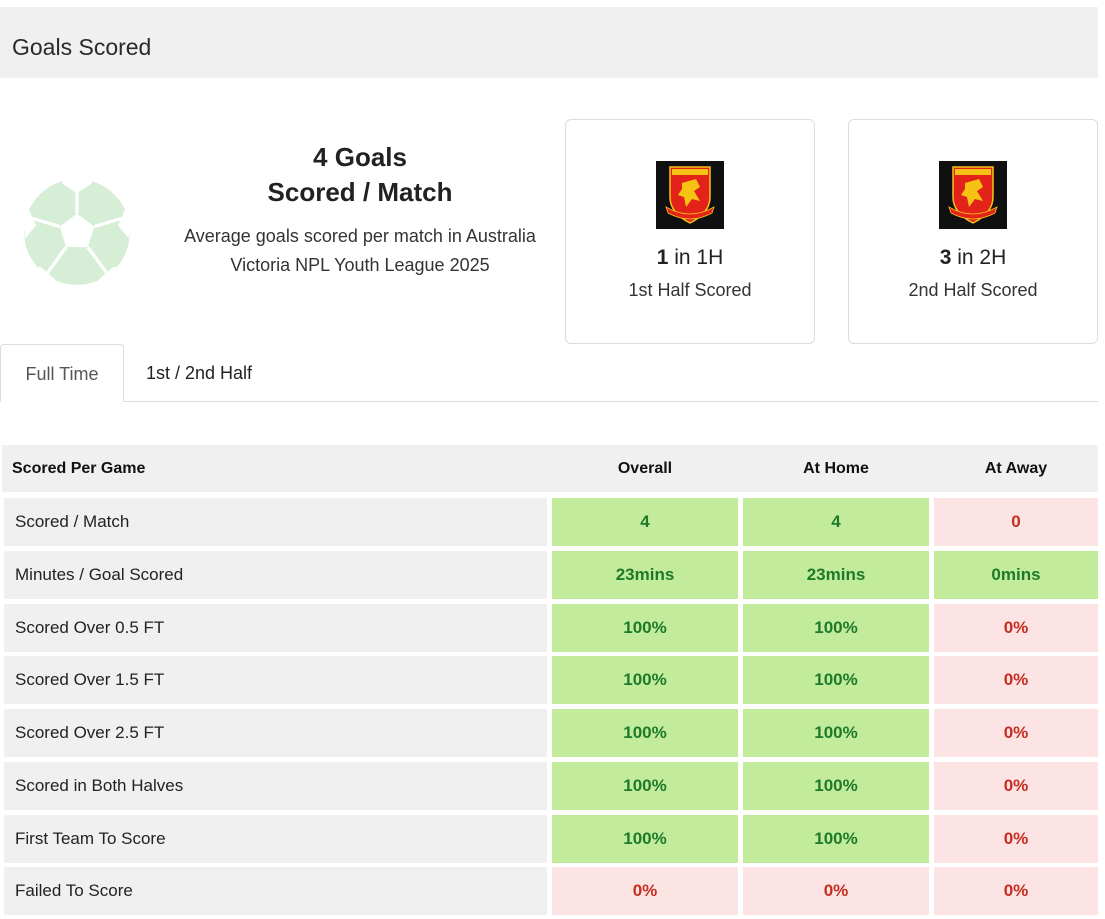 This screenshot has height=919, width=1105. Describe the element at coordinates (275, 680) in the screenshot. I see `row-label: Scored Over 1.5 FT` at that location.